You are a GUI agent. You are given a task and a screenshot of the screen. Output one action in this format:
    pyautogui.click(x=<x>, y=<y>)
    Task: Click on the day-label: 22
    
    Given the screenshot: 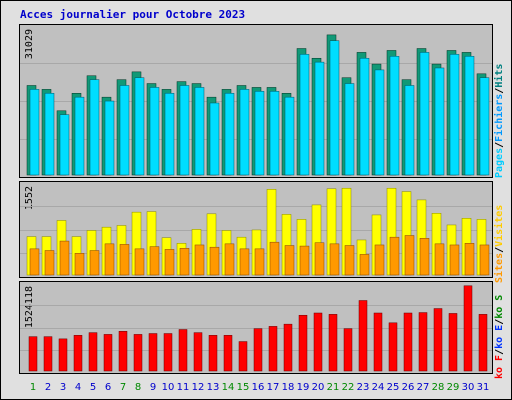 What is the action you would take?
    pyautogui.click(x=348, y=387)
    